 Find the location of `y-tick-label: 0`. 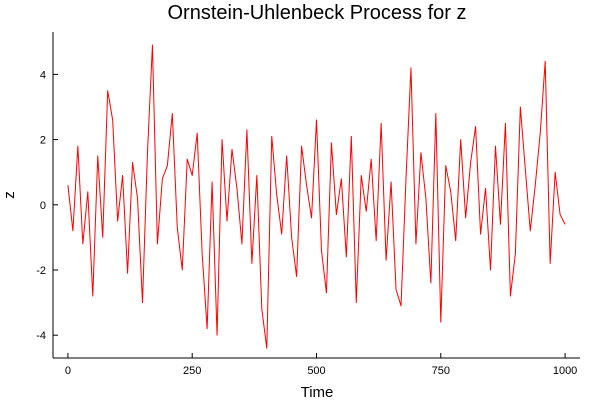

y-tick-label: 0 is located at coordinates (43, 206).